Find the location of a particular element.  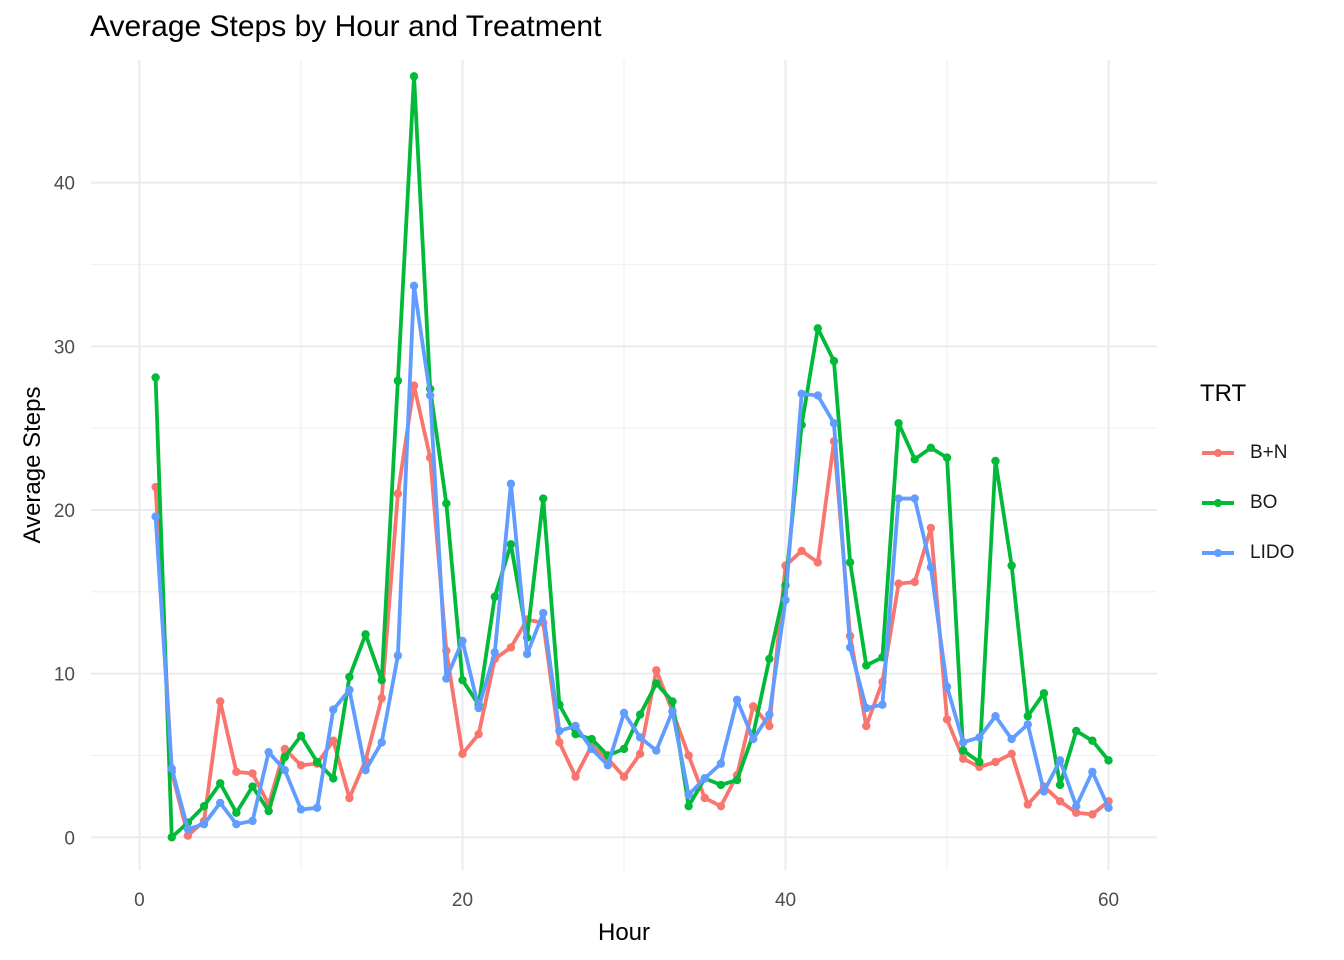

x-tick-label: 0 is located at coordinates (139, 900).